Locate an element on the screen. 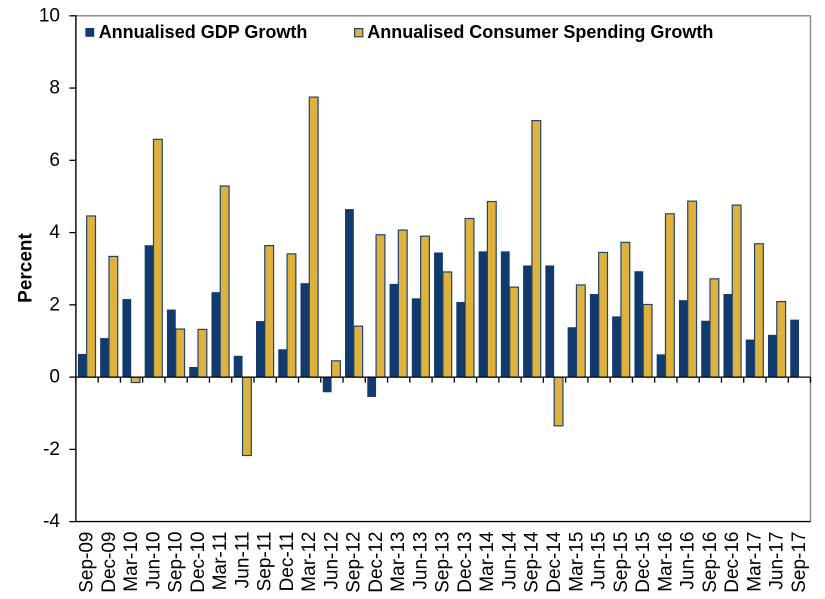  svg-text: Mar-11 is located at coordinates (220, 561).